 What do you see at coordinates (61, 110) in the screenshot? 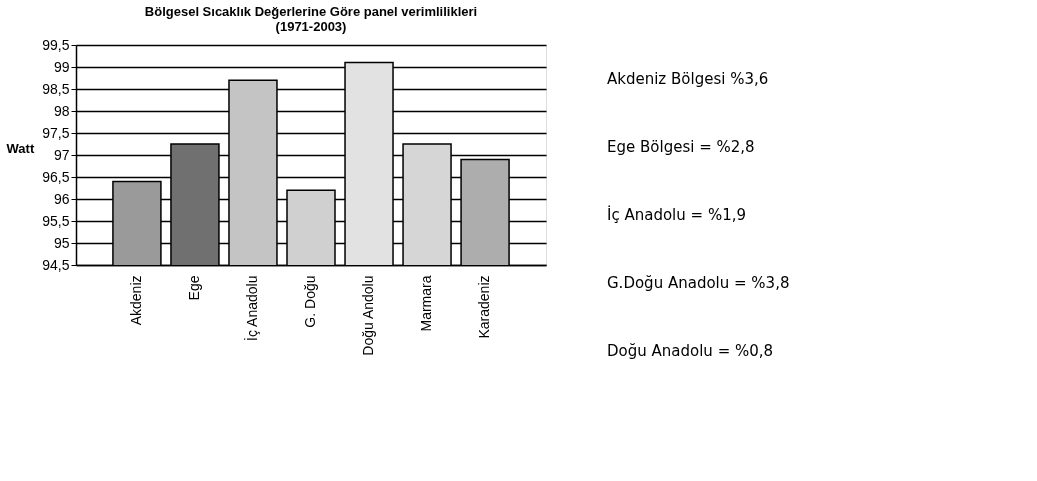
I see `y-tick-label: 98` at bounding box center [61, 110].